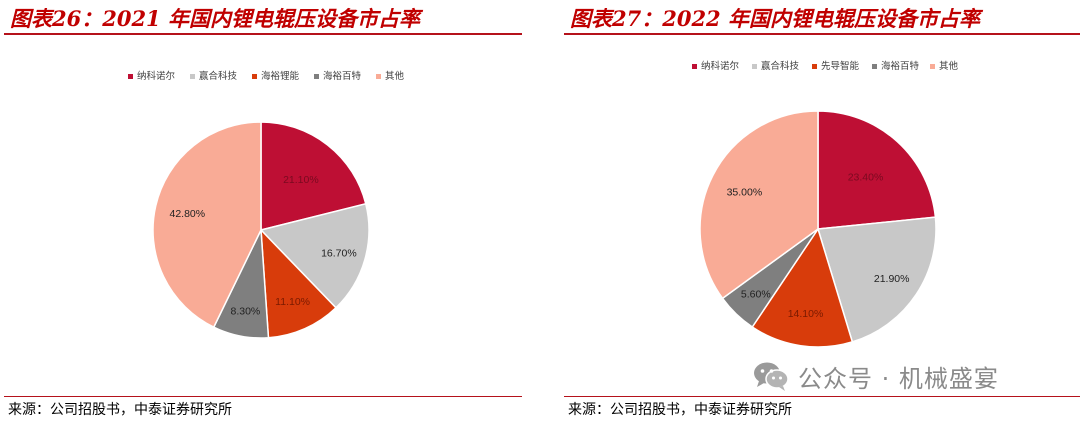  What do you see at coordinates (301, 180) in the screenshot?
I see `slice-label: 21.10%` at bounding box center [301, 180].